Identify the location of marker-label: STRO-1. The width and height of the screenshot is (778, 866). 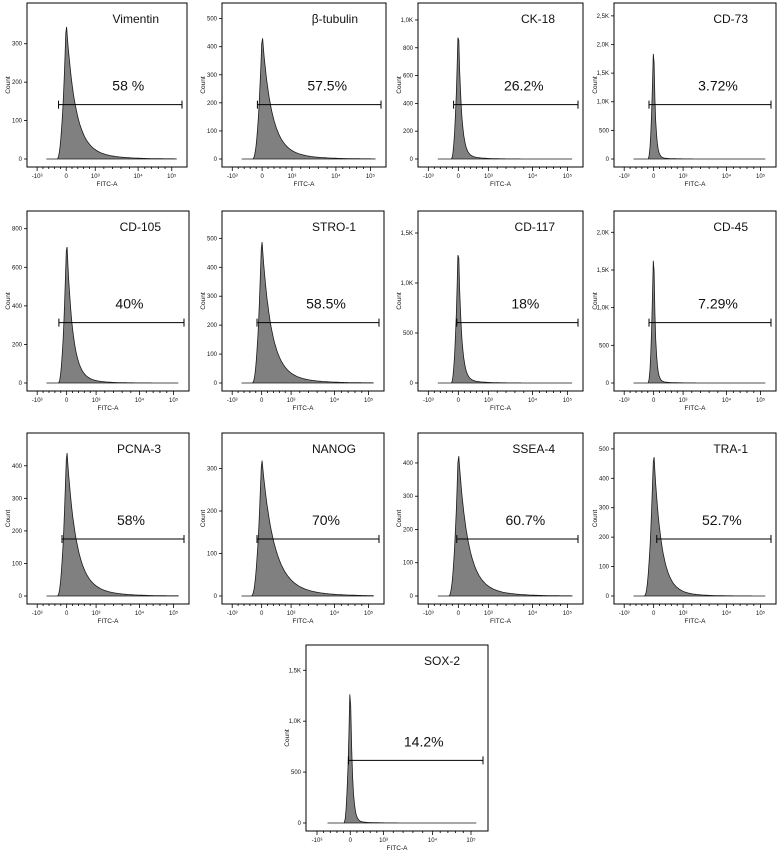
(334, 227).